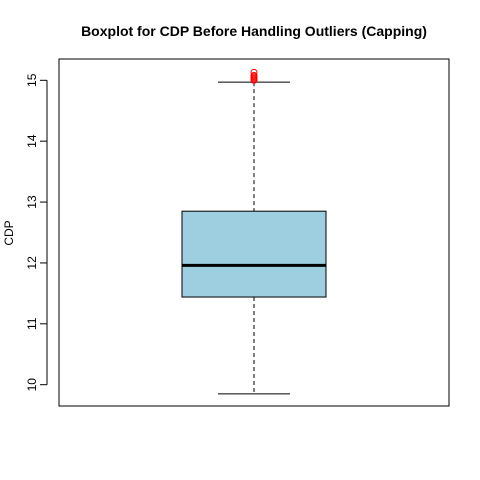 This screenshot has width=480, height=480. Describe the element at coordinates (36, 232) in the screenshot. I see `y-axis: 10 11 12 13 14 15` at that location.